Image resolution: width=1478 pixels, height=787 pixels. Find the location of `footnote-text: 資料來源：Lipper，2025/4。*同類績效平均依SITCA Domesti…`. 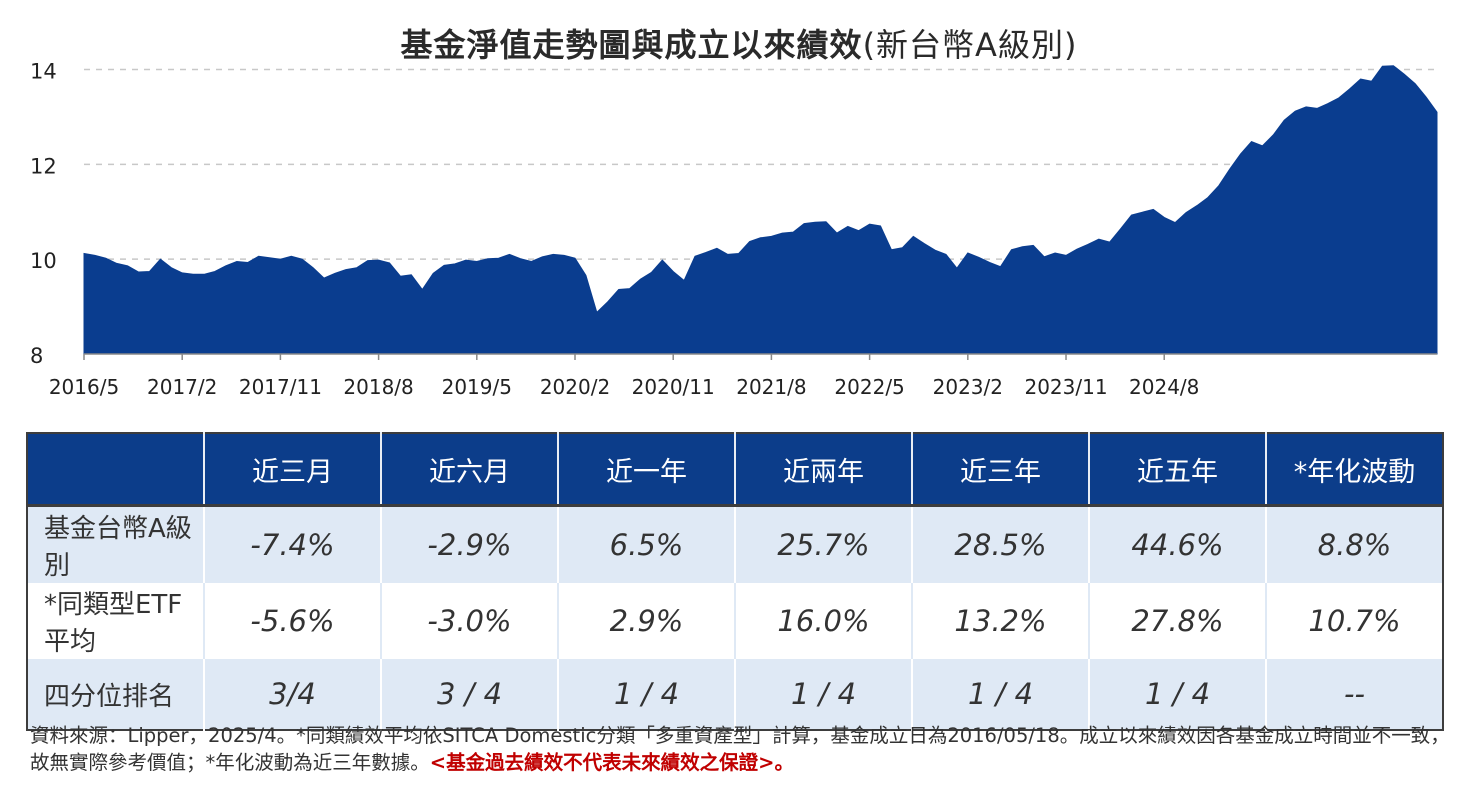

footnote-text: 資料來源：Lipper，2025/4。*同類績效平均依SITCA Domesti… is located at coordinates (740, 749).